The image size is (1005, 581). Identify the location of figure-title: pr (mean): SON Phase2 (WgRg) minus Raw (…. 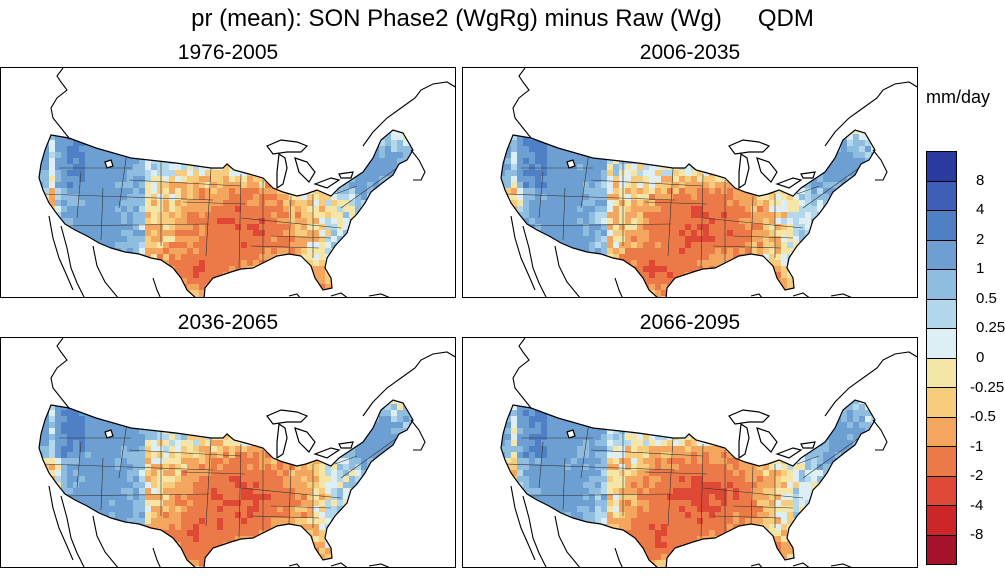
(502, 19).